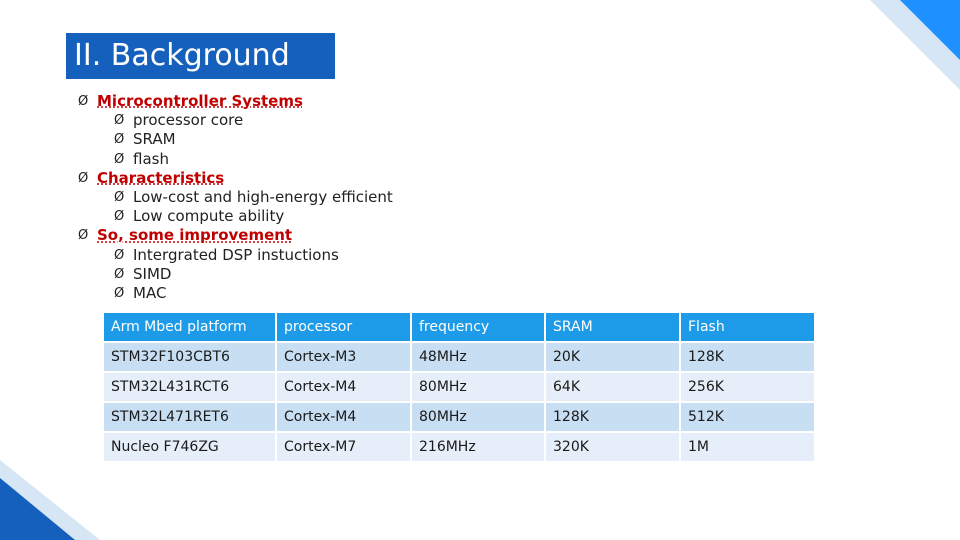 The height and width of the screenshot is (540, 960). What do you see at coordinates (478, 357) in the screenshot?
I see `table-cell: 48MHz` at bounding box center [478, 357].